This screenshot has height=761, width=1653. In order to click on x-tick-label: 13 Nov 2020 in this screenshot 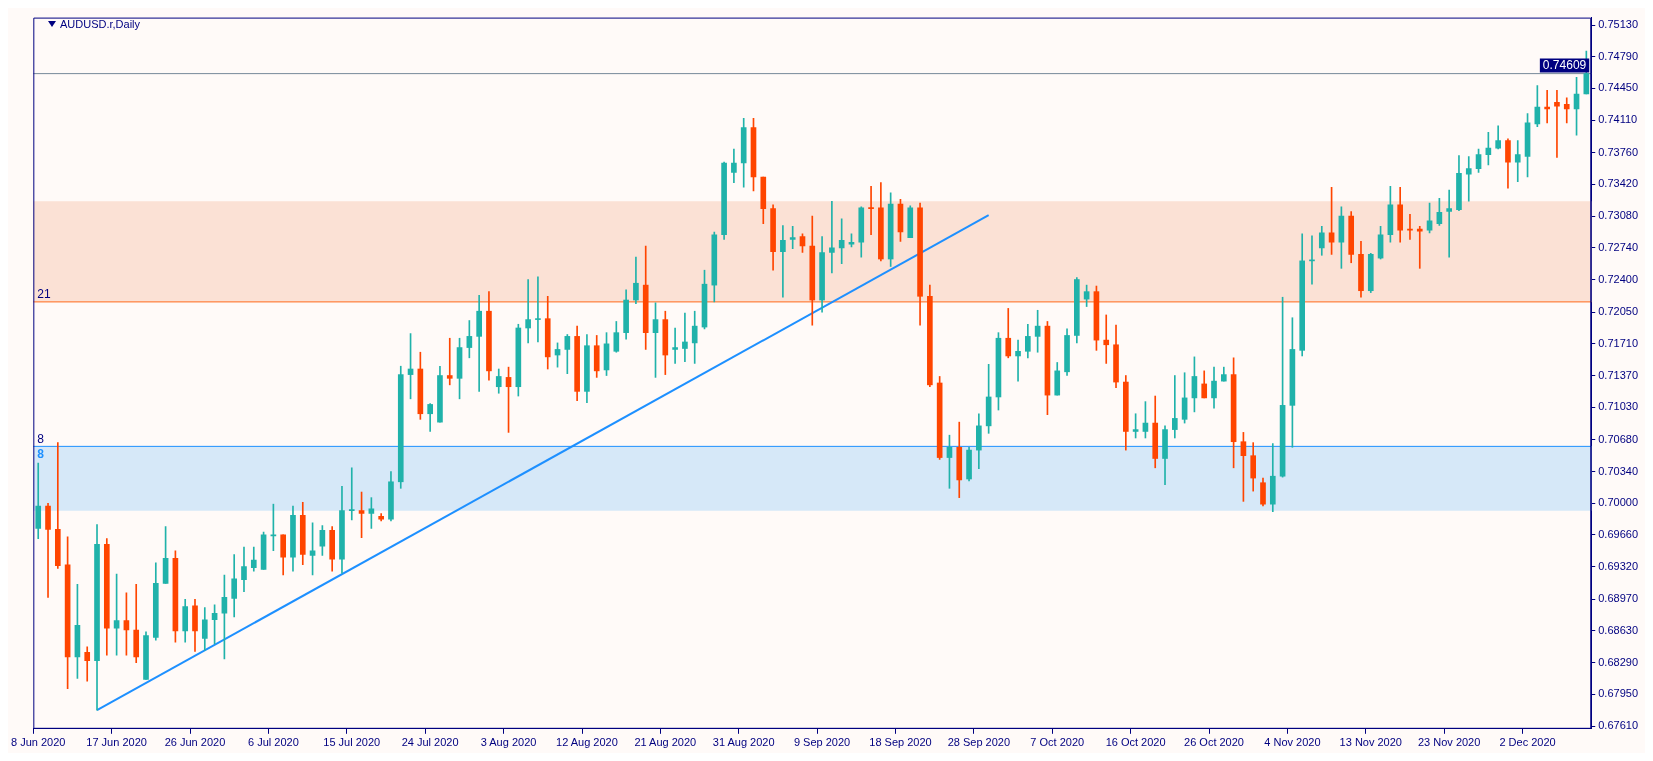, I will do `click(1370, 742)`.